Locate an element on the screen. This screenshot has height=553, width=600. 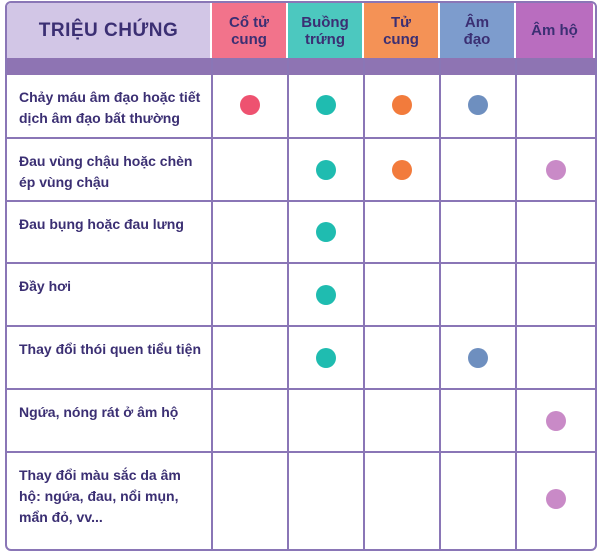
header-ovary-cell: Buồng trứng is located at coordinates (326, 30).